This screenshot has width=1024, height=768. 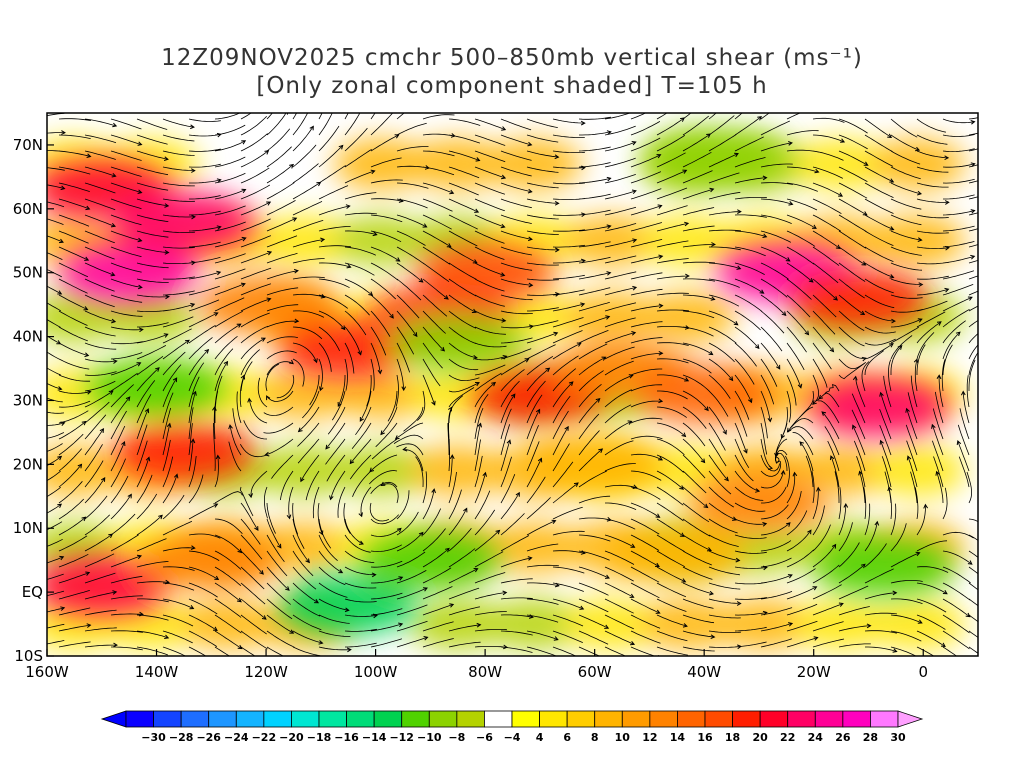 What do you see at coordinates (512, 737) in the screenshot?
I see `colorbar-label: −4` at bounding box center [512, 737].